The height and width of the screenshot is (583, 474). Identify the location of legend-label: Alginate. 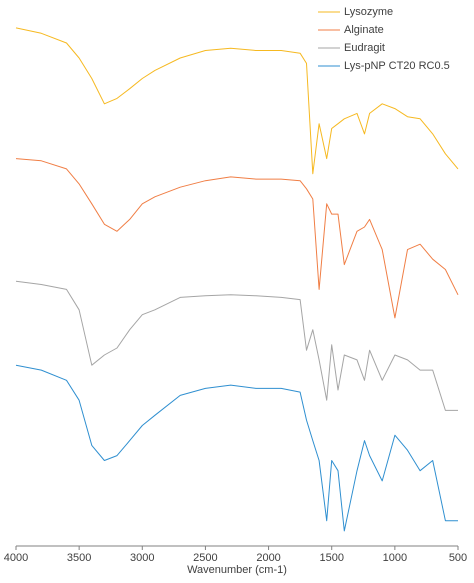
(364, 30).